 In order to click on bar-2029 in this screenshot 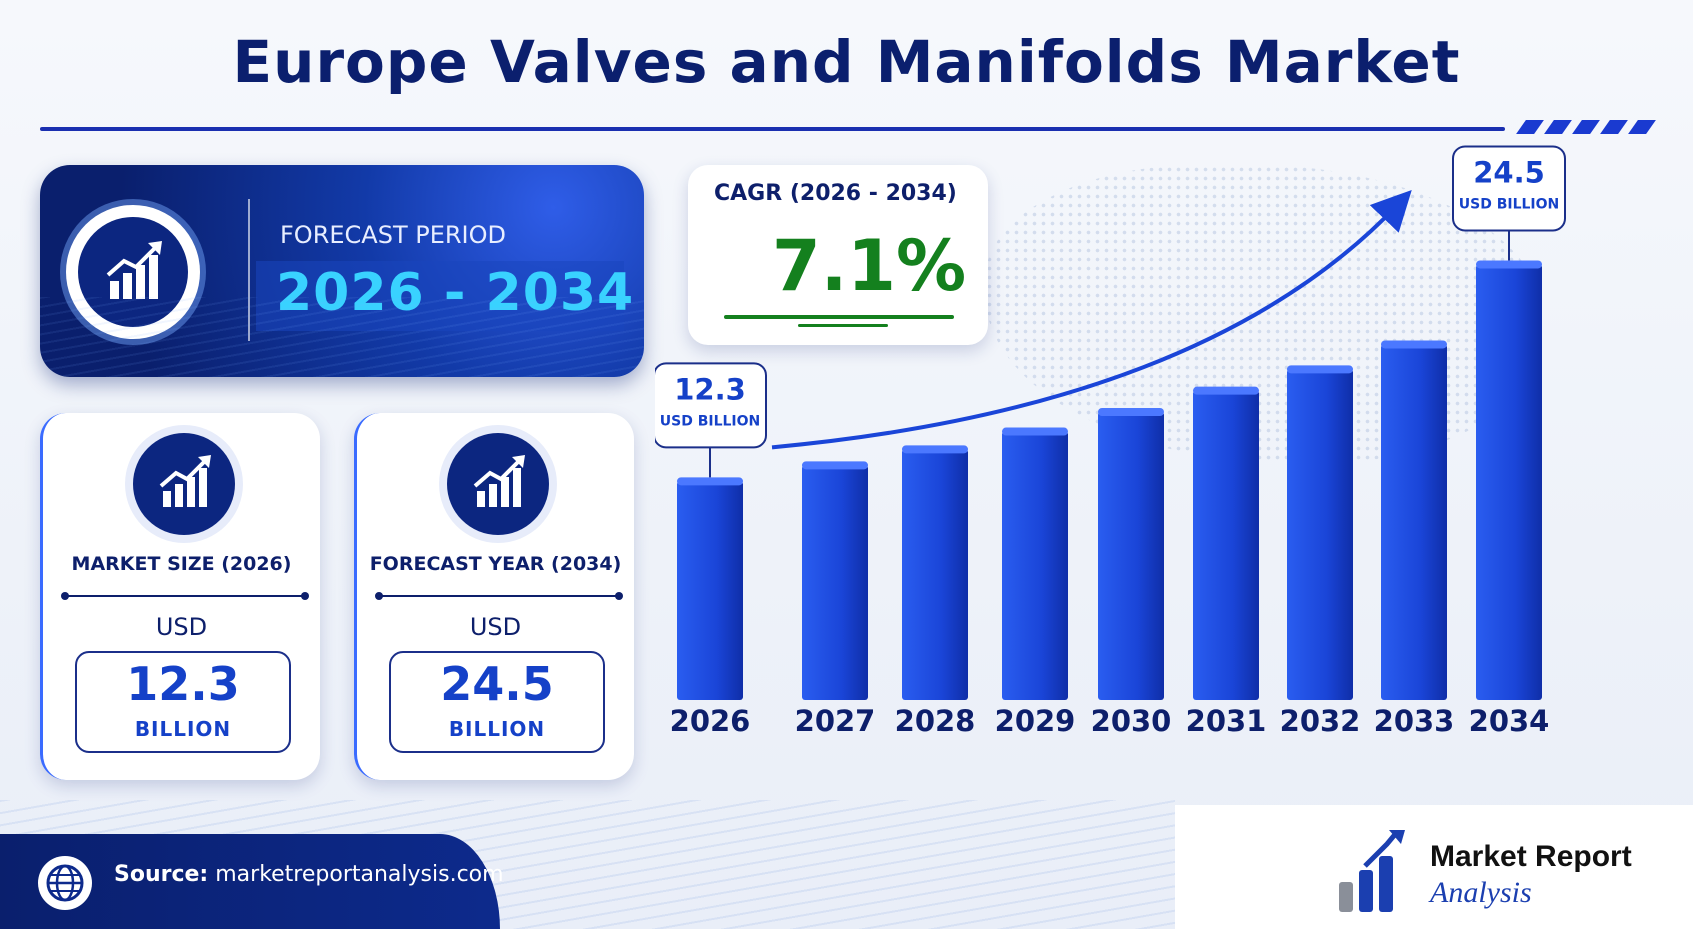, I will do `click(1035, 565)`.